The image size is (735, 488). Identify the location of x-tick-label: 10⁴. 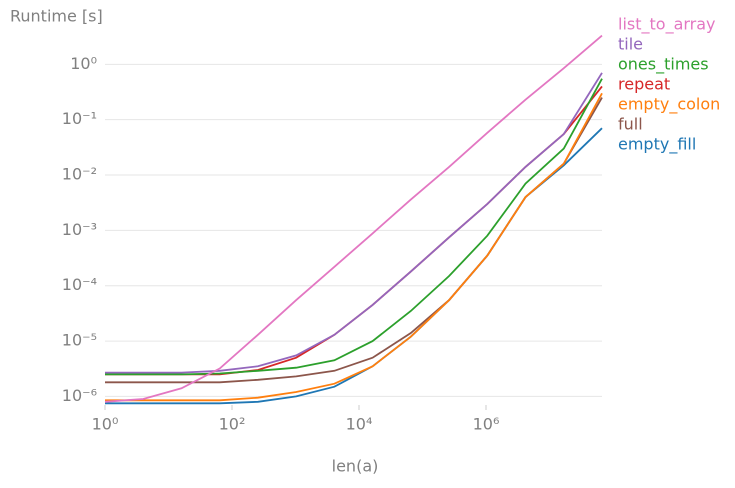
(359, 424).